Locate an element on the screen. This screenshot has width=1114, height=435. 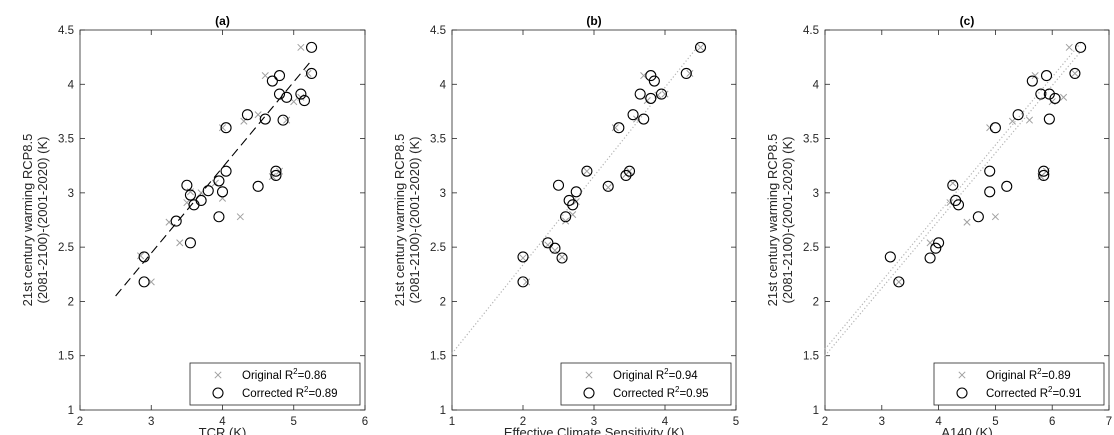
panel-c-ylabel-line: 21st century warming RCP8.5 is located at coordinates (772, 220).